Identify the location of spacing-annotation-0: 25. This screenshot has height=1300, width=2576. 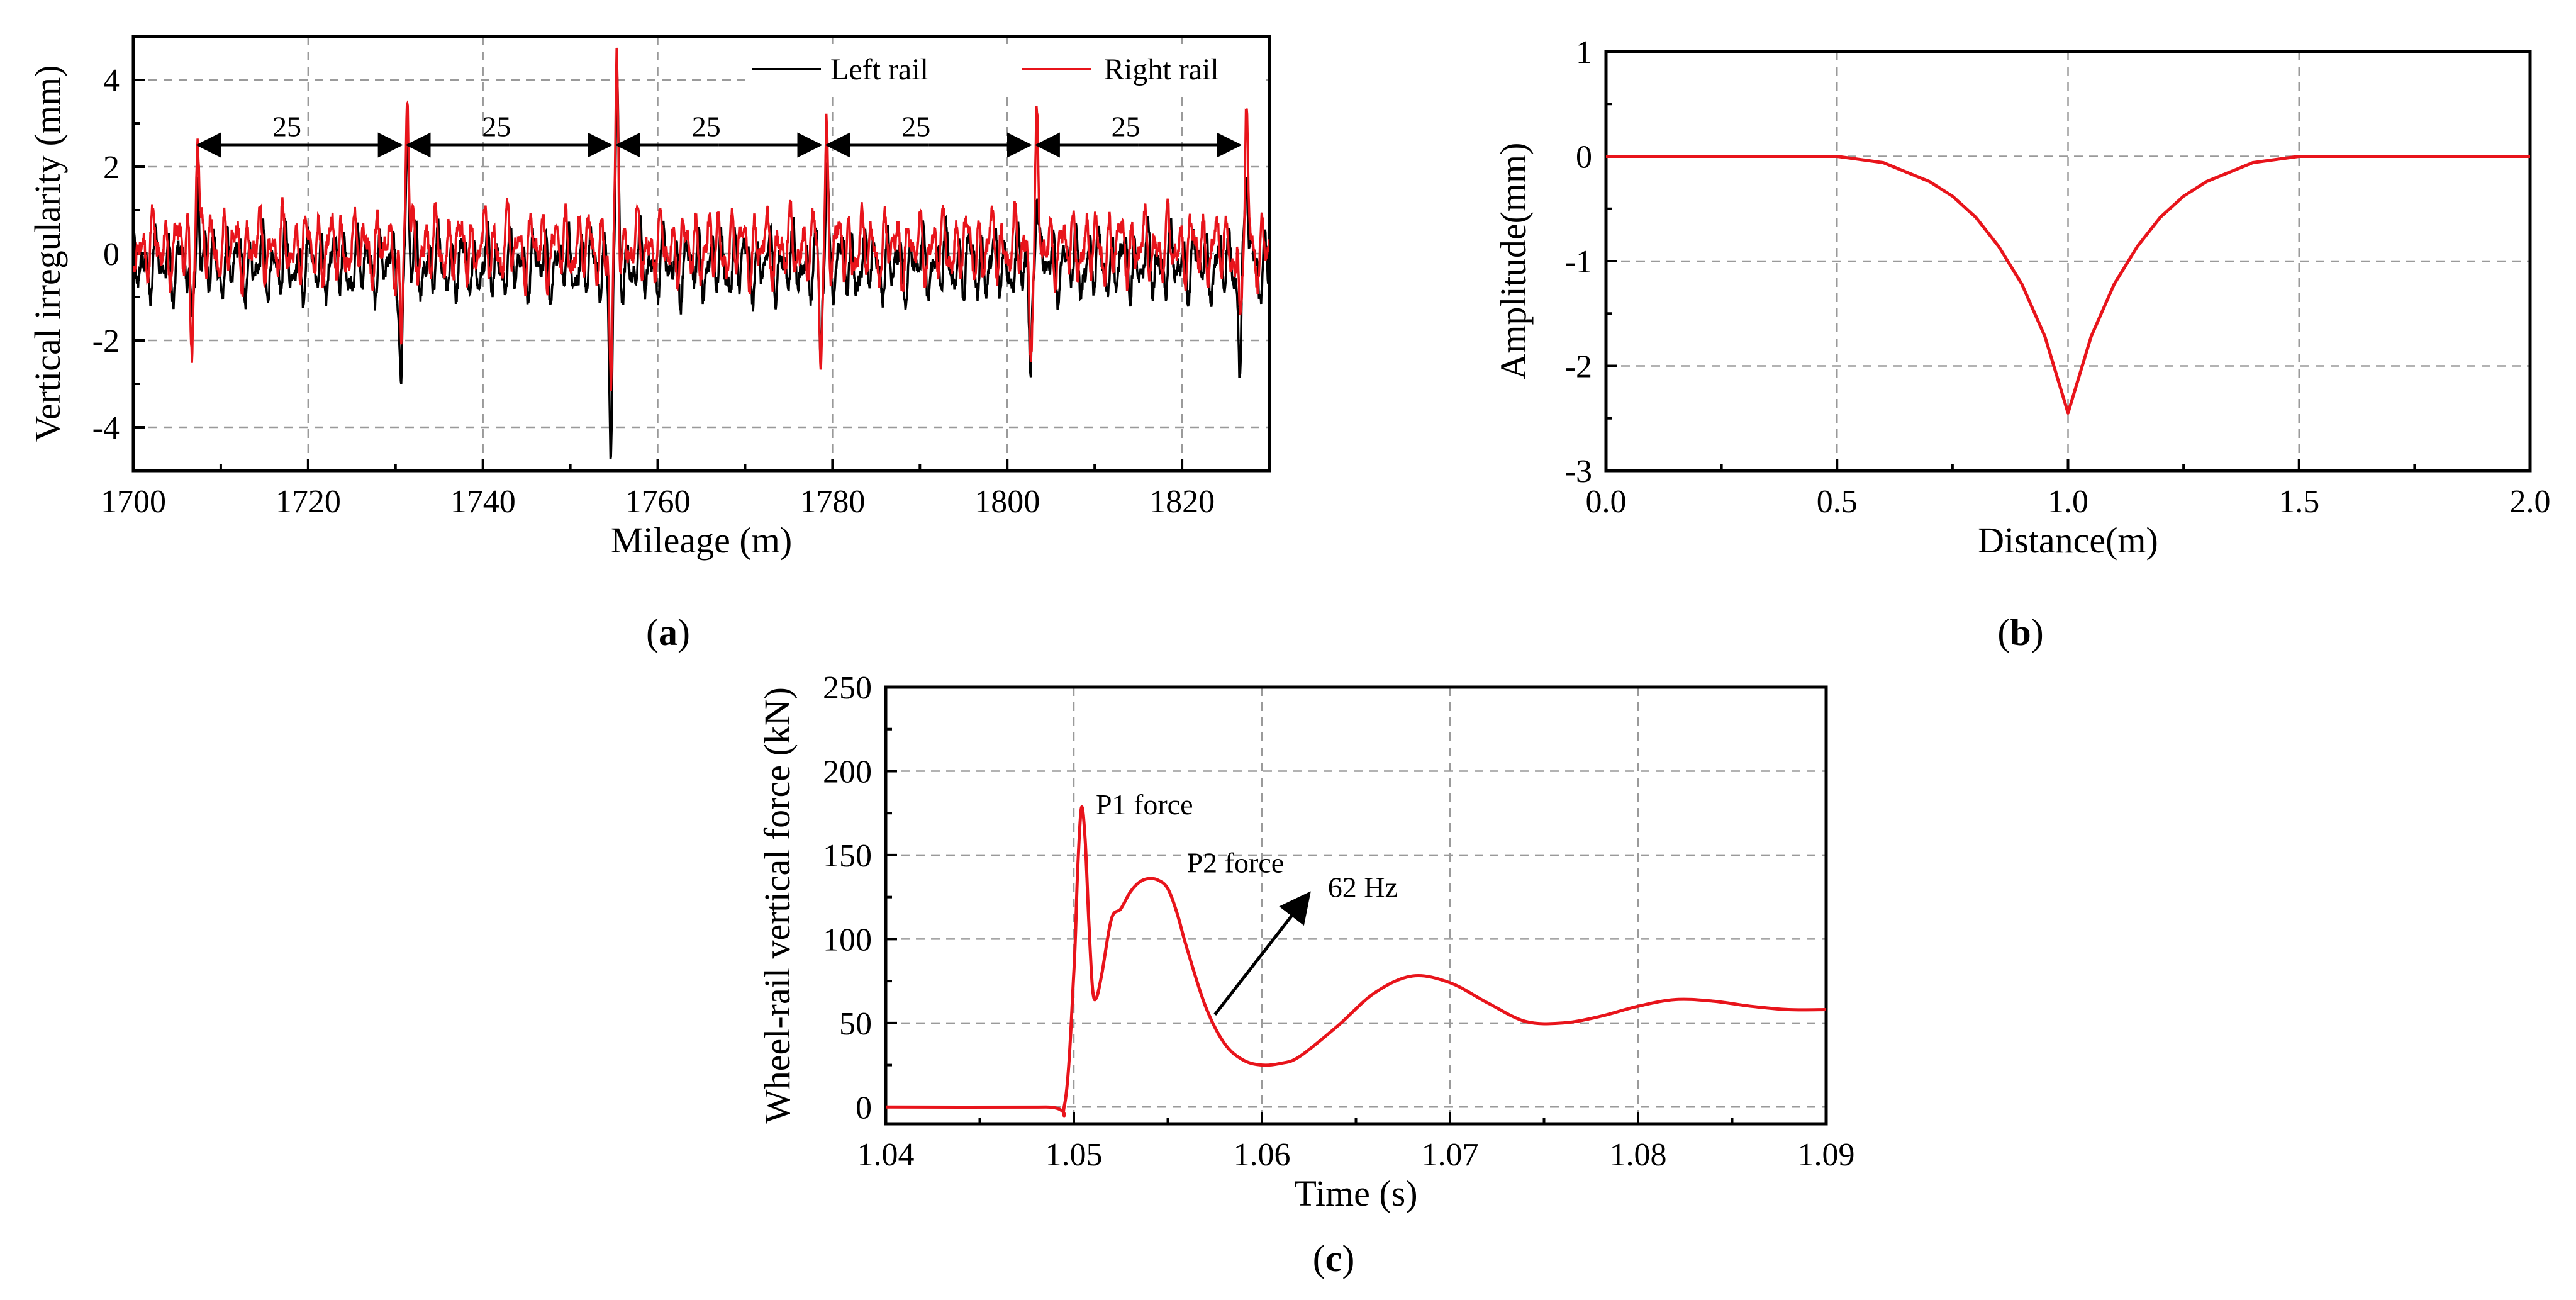
(299, 134).